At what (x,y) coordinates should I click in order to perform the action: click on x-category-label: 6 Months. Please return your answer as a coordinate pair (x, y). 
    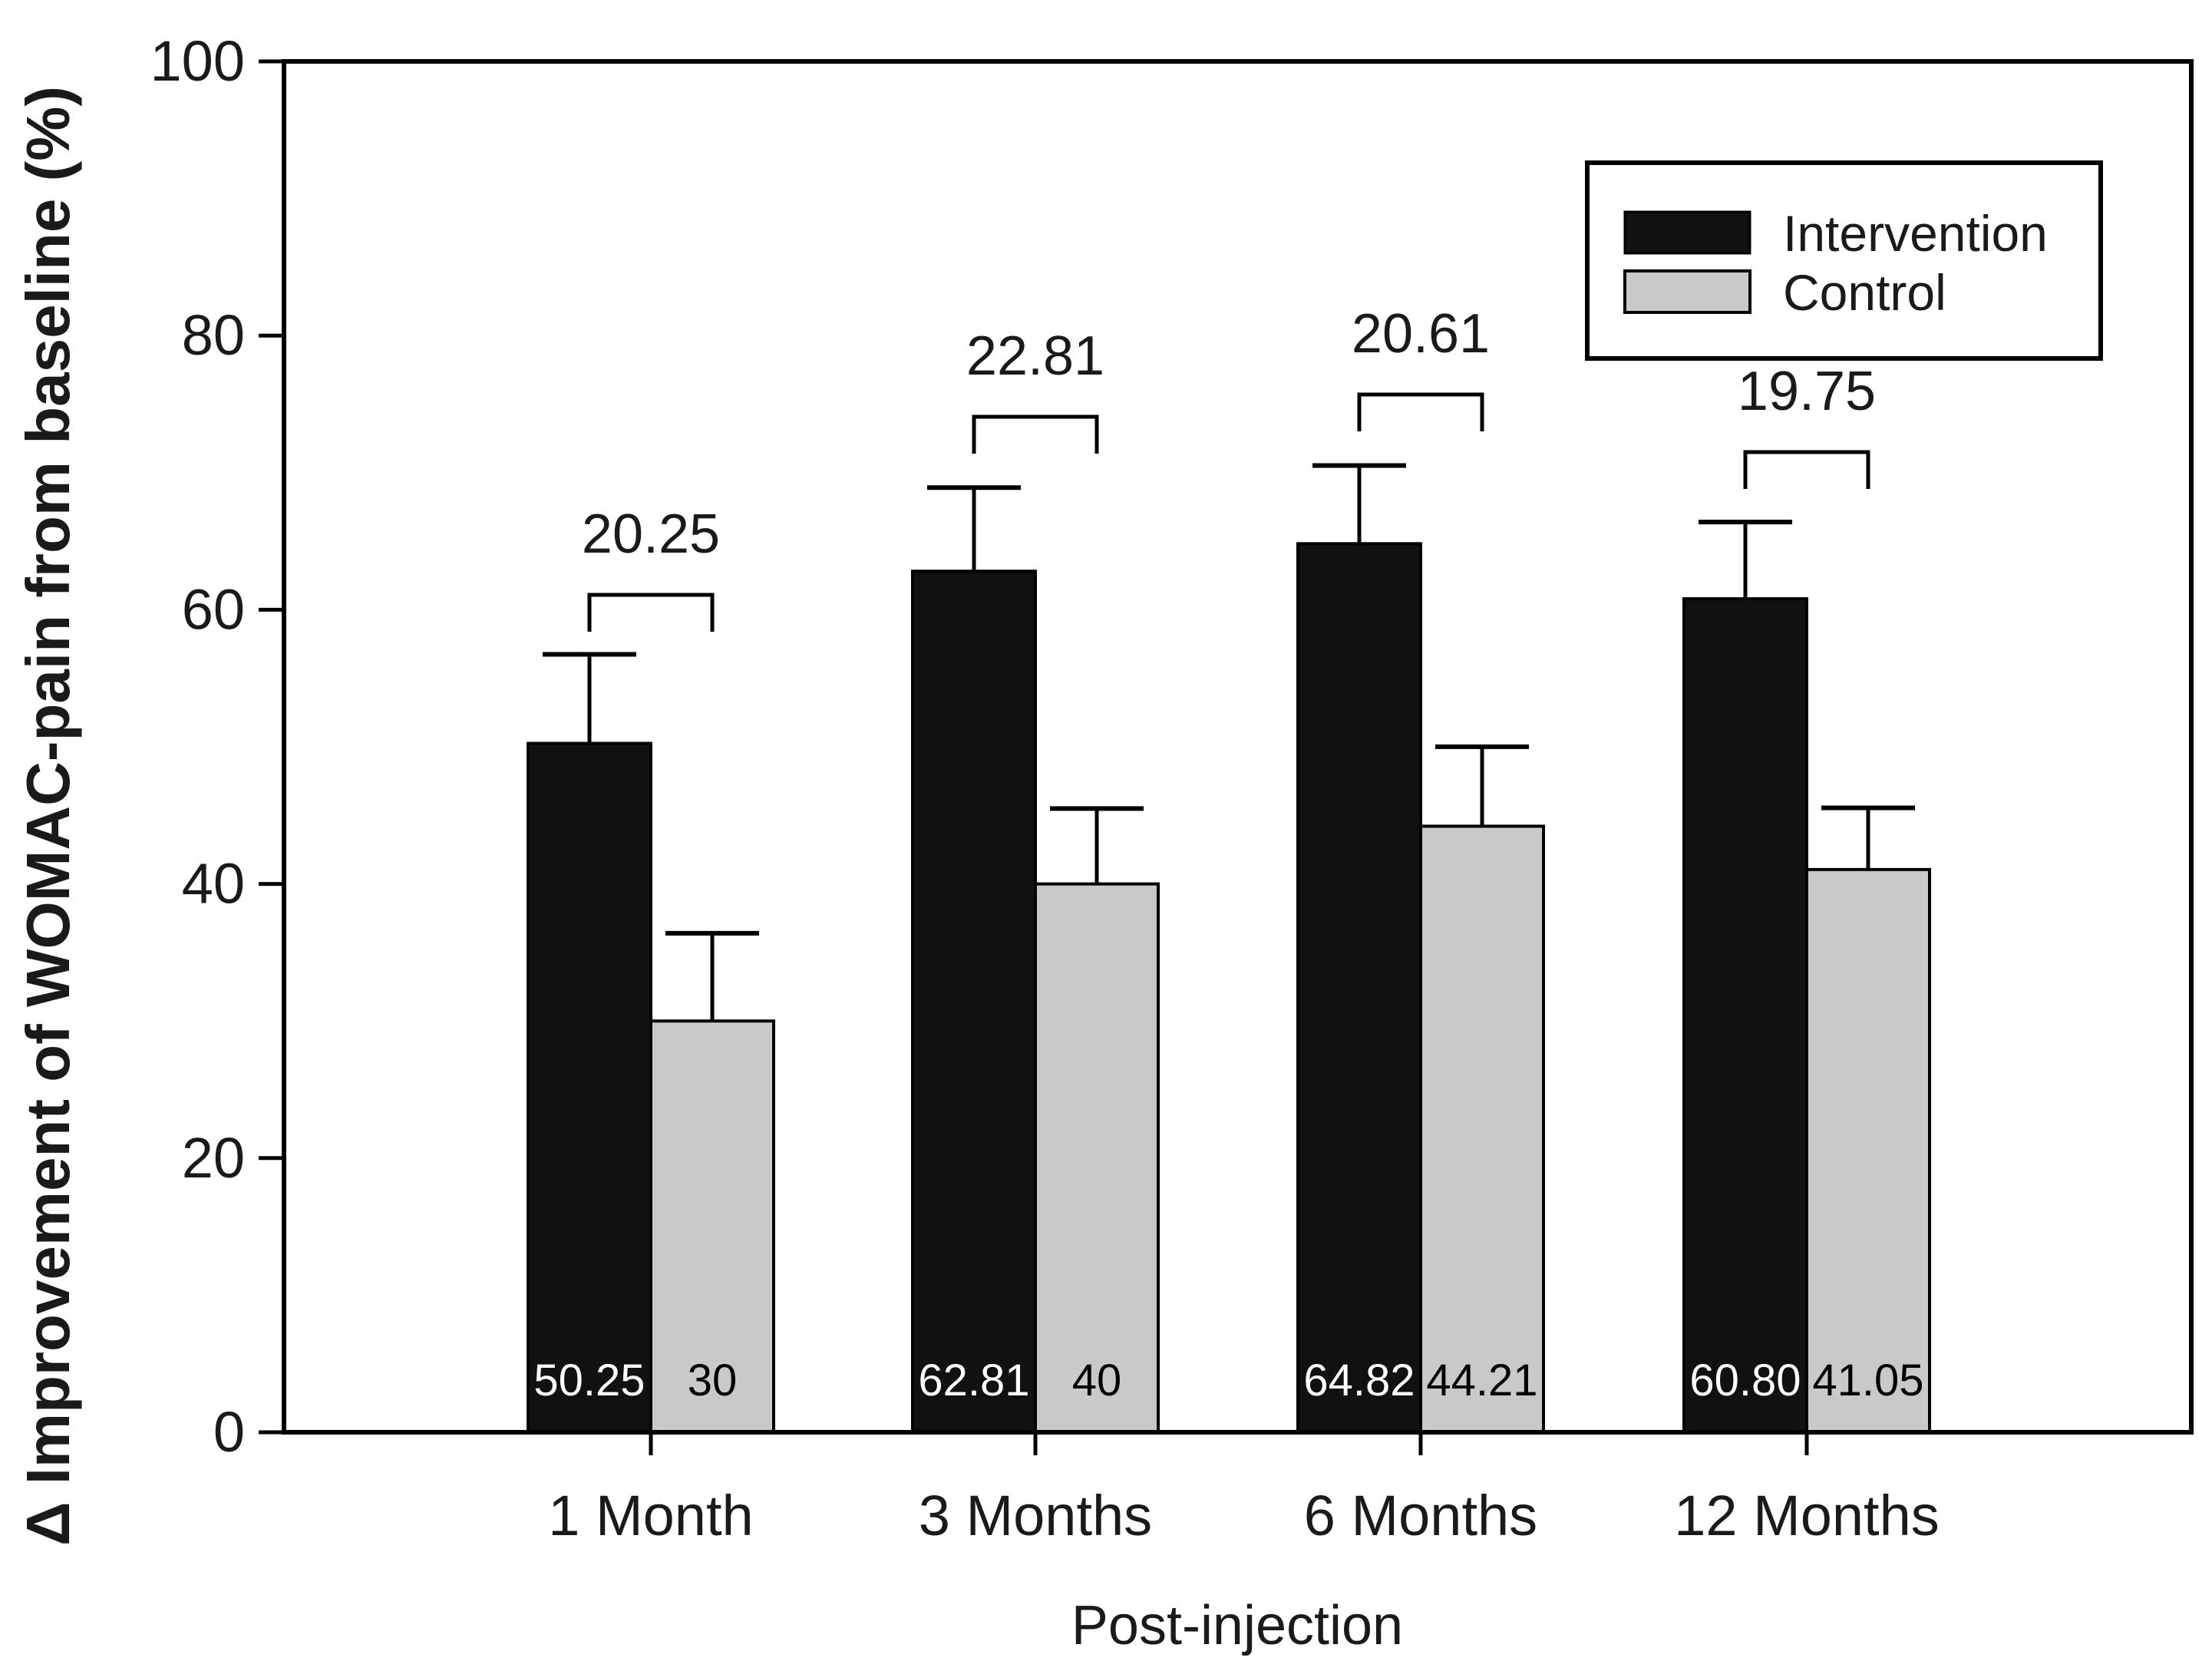
    Looking at the image, I should click on (1420, 1515).